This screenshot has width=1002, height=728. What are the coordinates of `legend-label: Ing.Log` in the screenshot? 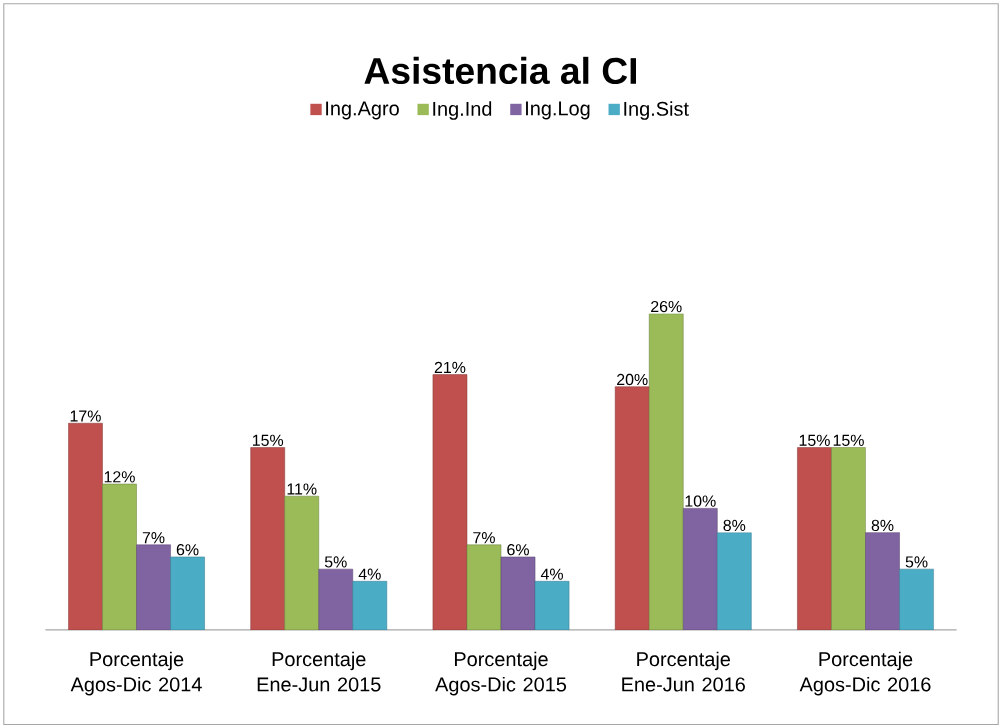 It's located at (558, 110).